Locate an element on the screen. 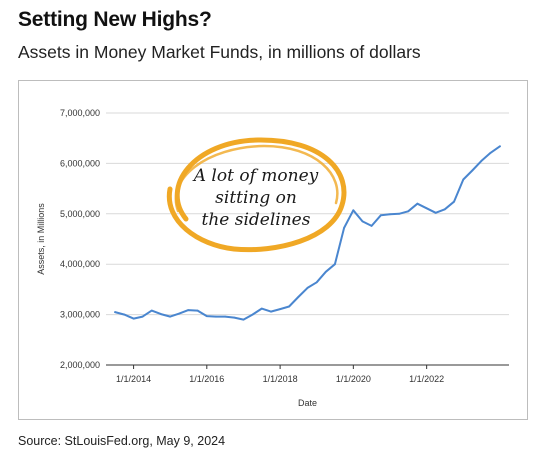 The width and height of the screenshot is (540, 464). chart-title: Setting New Highs? is located at coordinates (115, 19).